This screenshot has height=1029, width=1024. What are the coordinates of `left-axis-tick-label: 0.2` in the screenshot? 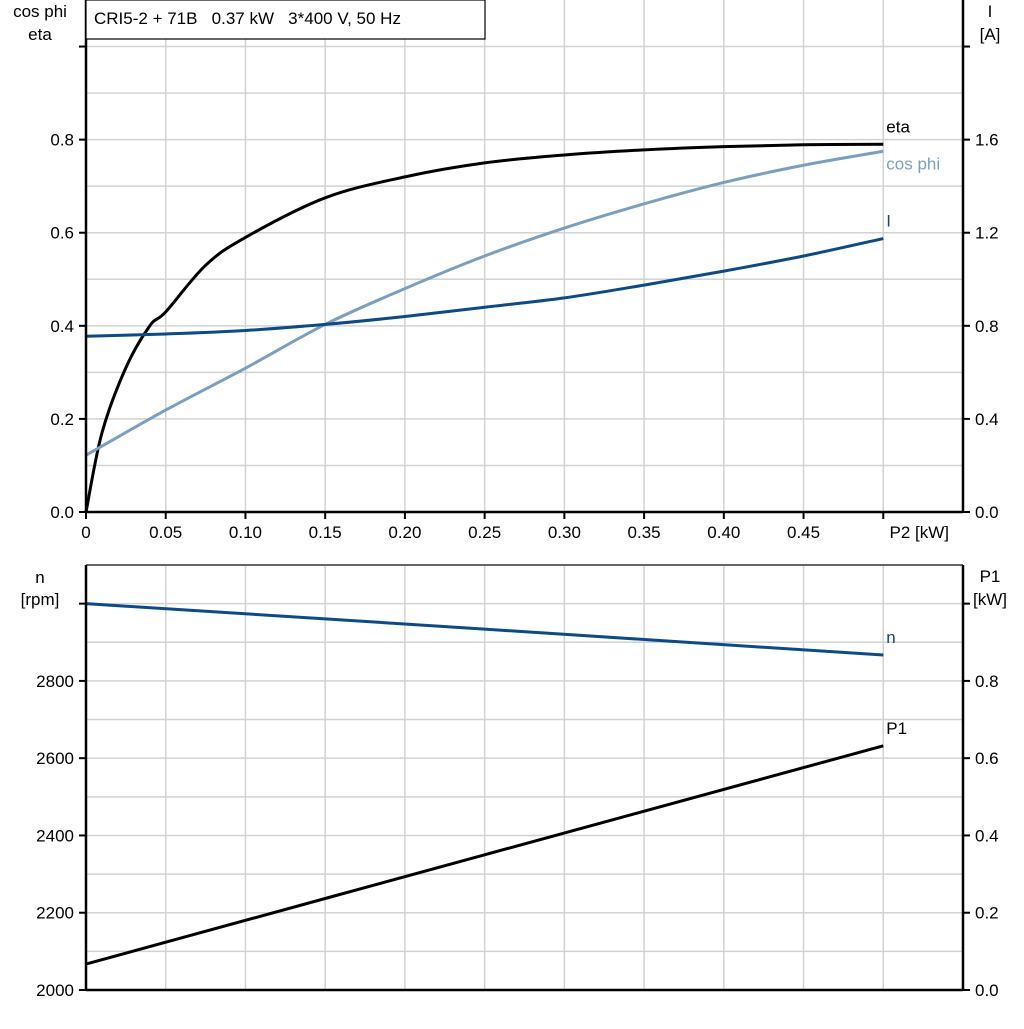 It's located at (62, 419).